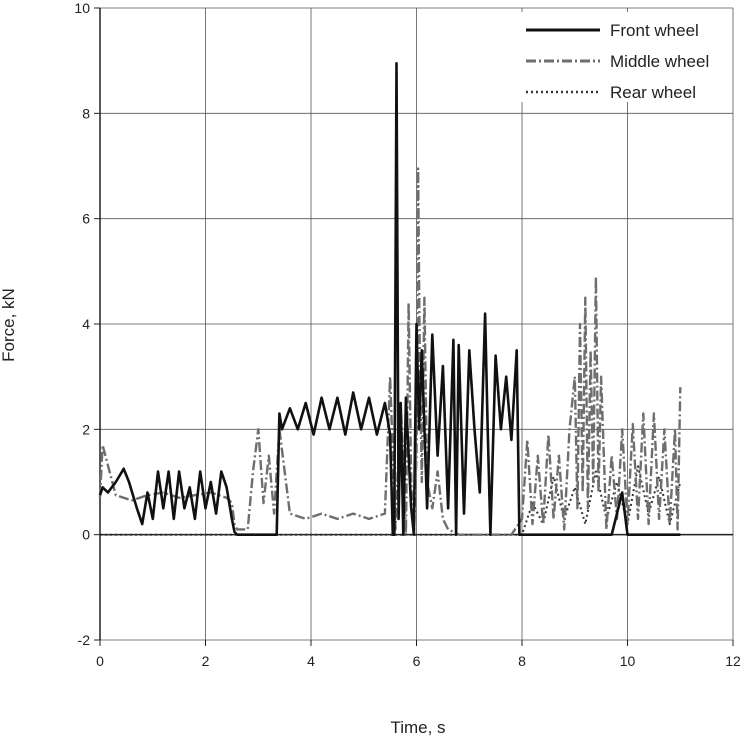  I want to click on x-tick-label: 8, so click(522, 661).